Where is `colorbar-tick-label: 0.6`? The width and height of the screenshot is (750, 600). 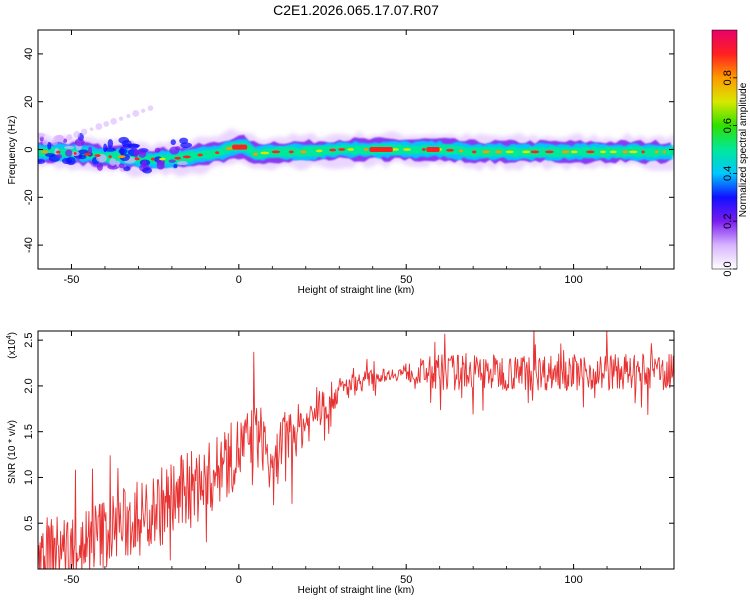 colorbar-tick-label: 0.6 is located at coordinates (728, 125).